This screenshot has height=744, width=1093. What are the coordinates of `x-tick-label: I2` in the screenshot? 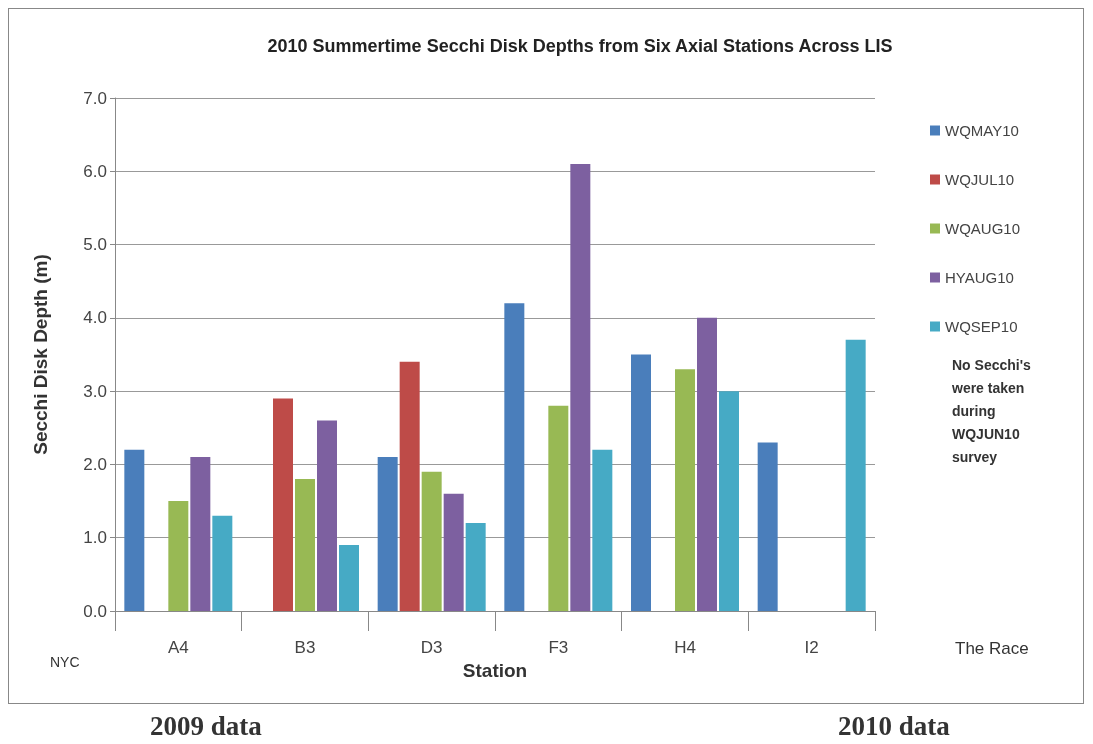 It's located at (811, 647).